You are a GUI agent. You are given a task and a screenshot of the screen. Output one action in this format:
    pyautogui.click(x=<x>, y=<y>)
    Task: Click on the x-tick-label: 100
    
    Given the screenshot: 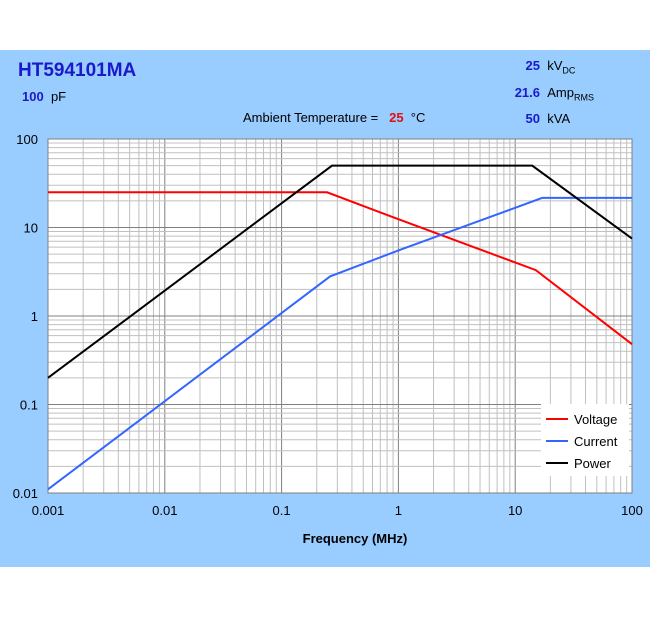 What is the action you would take?
    pyautogui.click(x=632, y=510)
    